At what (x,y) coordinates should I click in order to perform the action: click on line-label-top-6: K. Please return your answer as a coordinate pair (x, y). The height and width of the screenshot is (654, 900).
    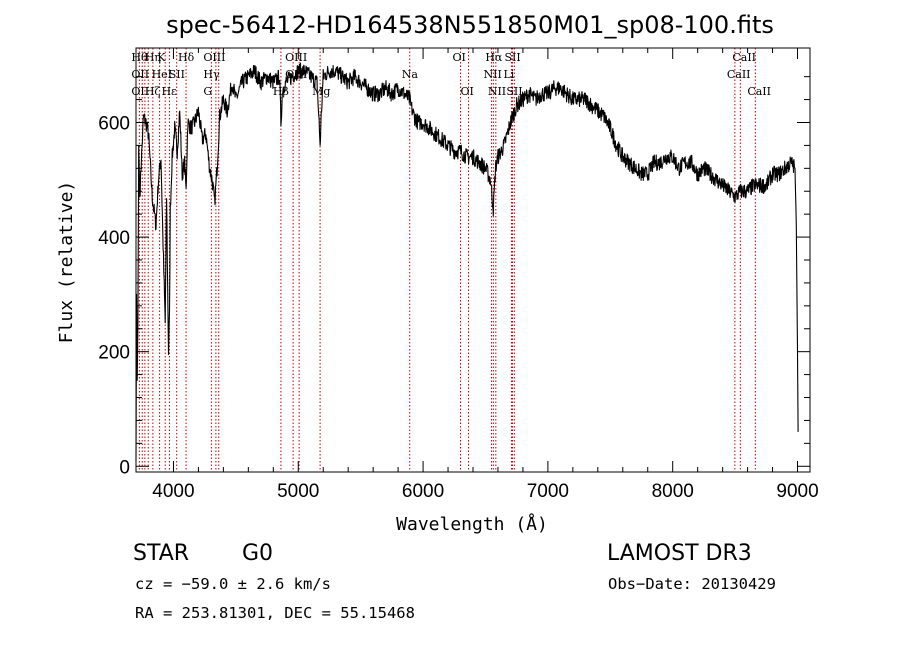
    Looking at the image, I should click on (161, 57).